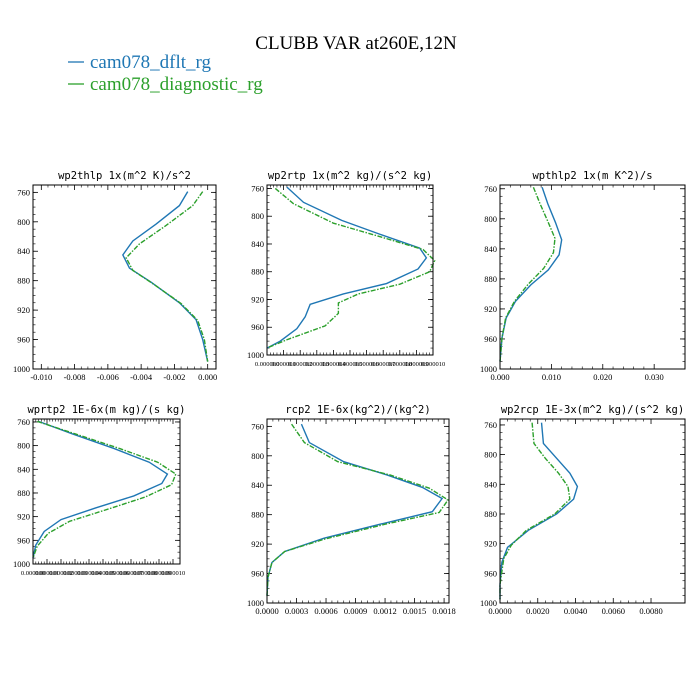  What do you see at coordinates (106, 410) in the screenshot?
I see `panel-title: wprtp2 1E-6x(m kg)/(s kg)` at bounding box center [106, 410].